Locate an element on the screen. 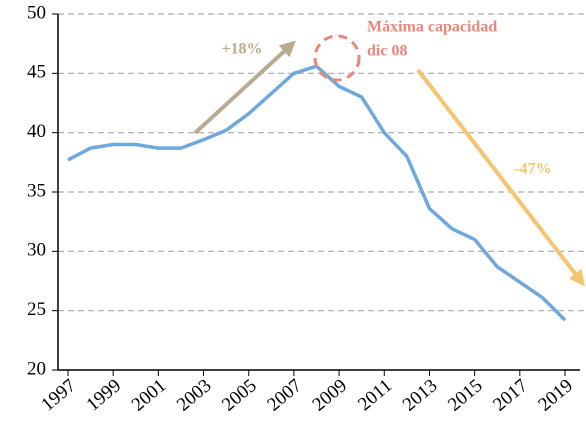  x-tick-label: 2013 is located at coordinates (420, 395).